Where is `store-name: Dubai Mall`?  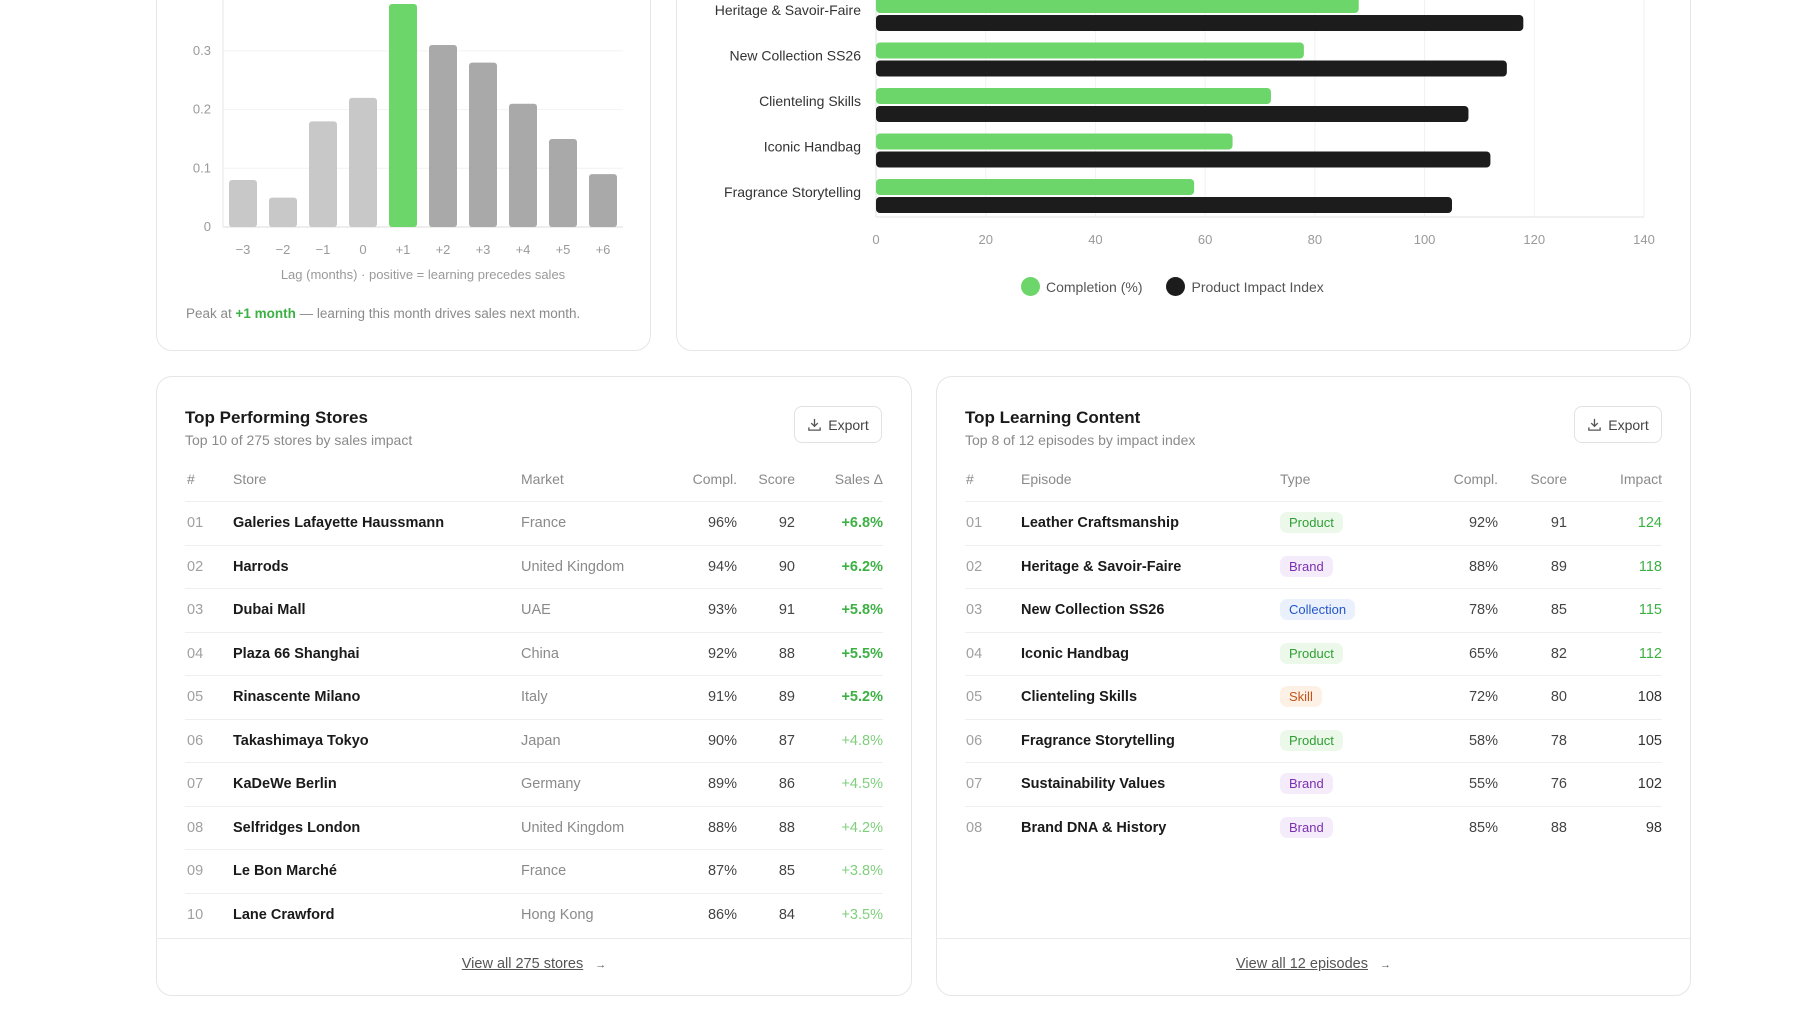
store-name: Dubai Mall is located at coordinates (269, 610).